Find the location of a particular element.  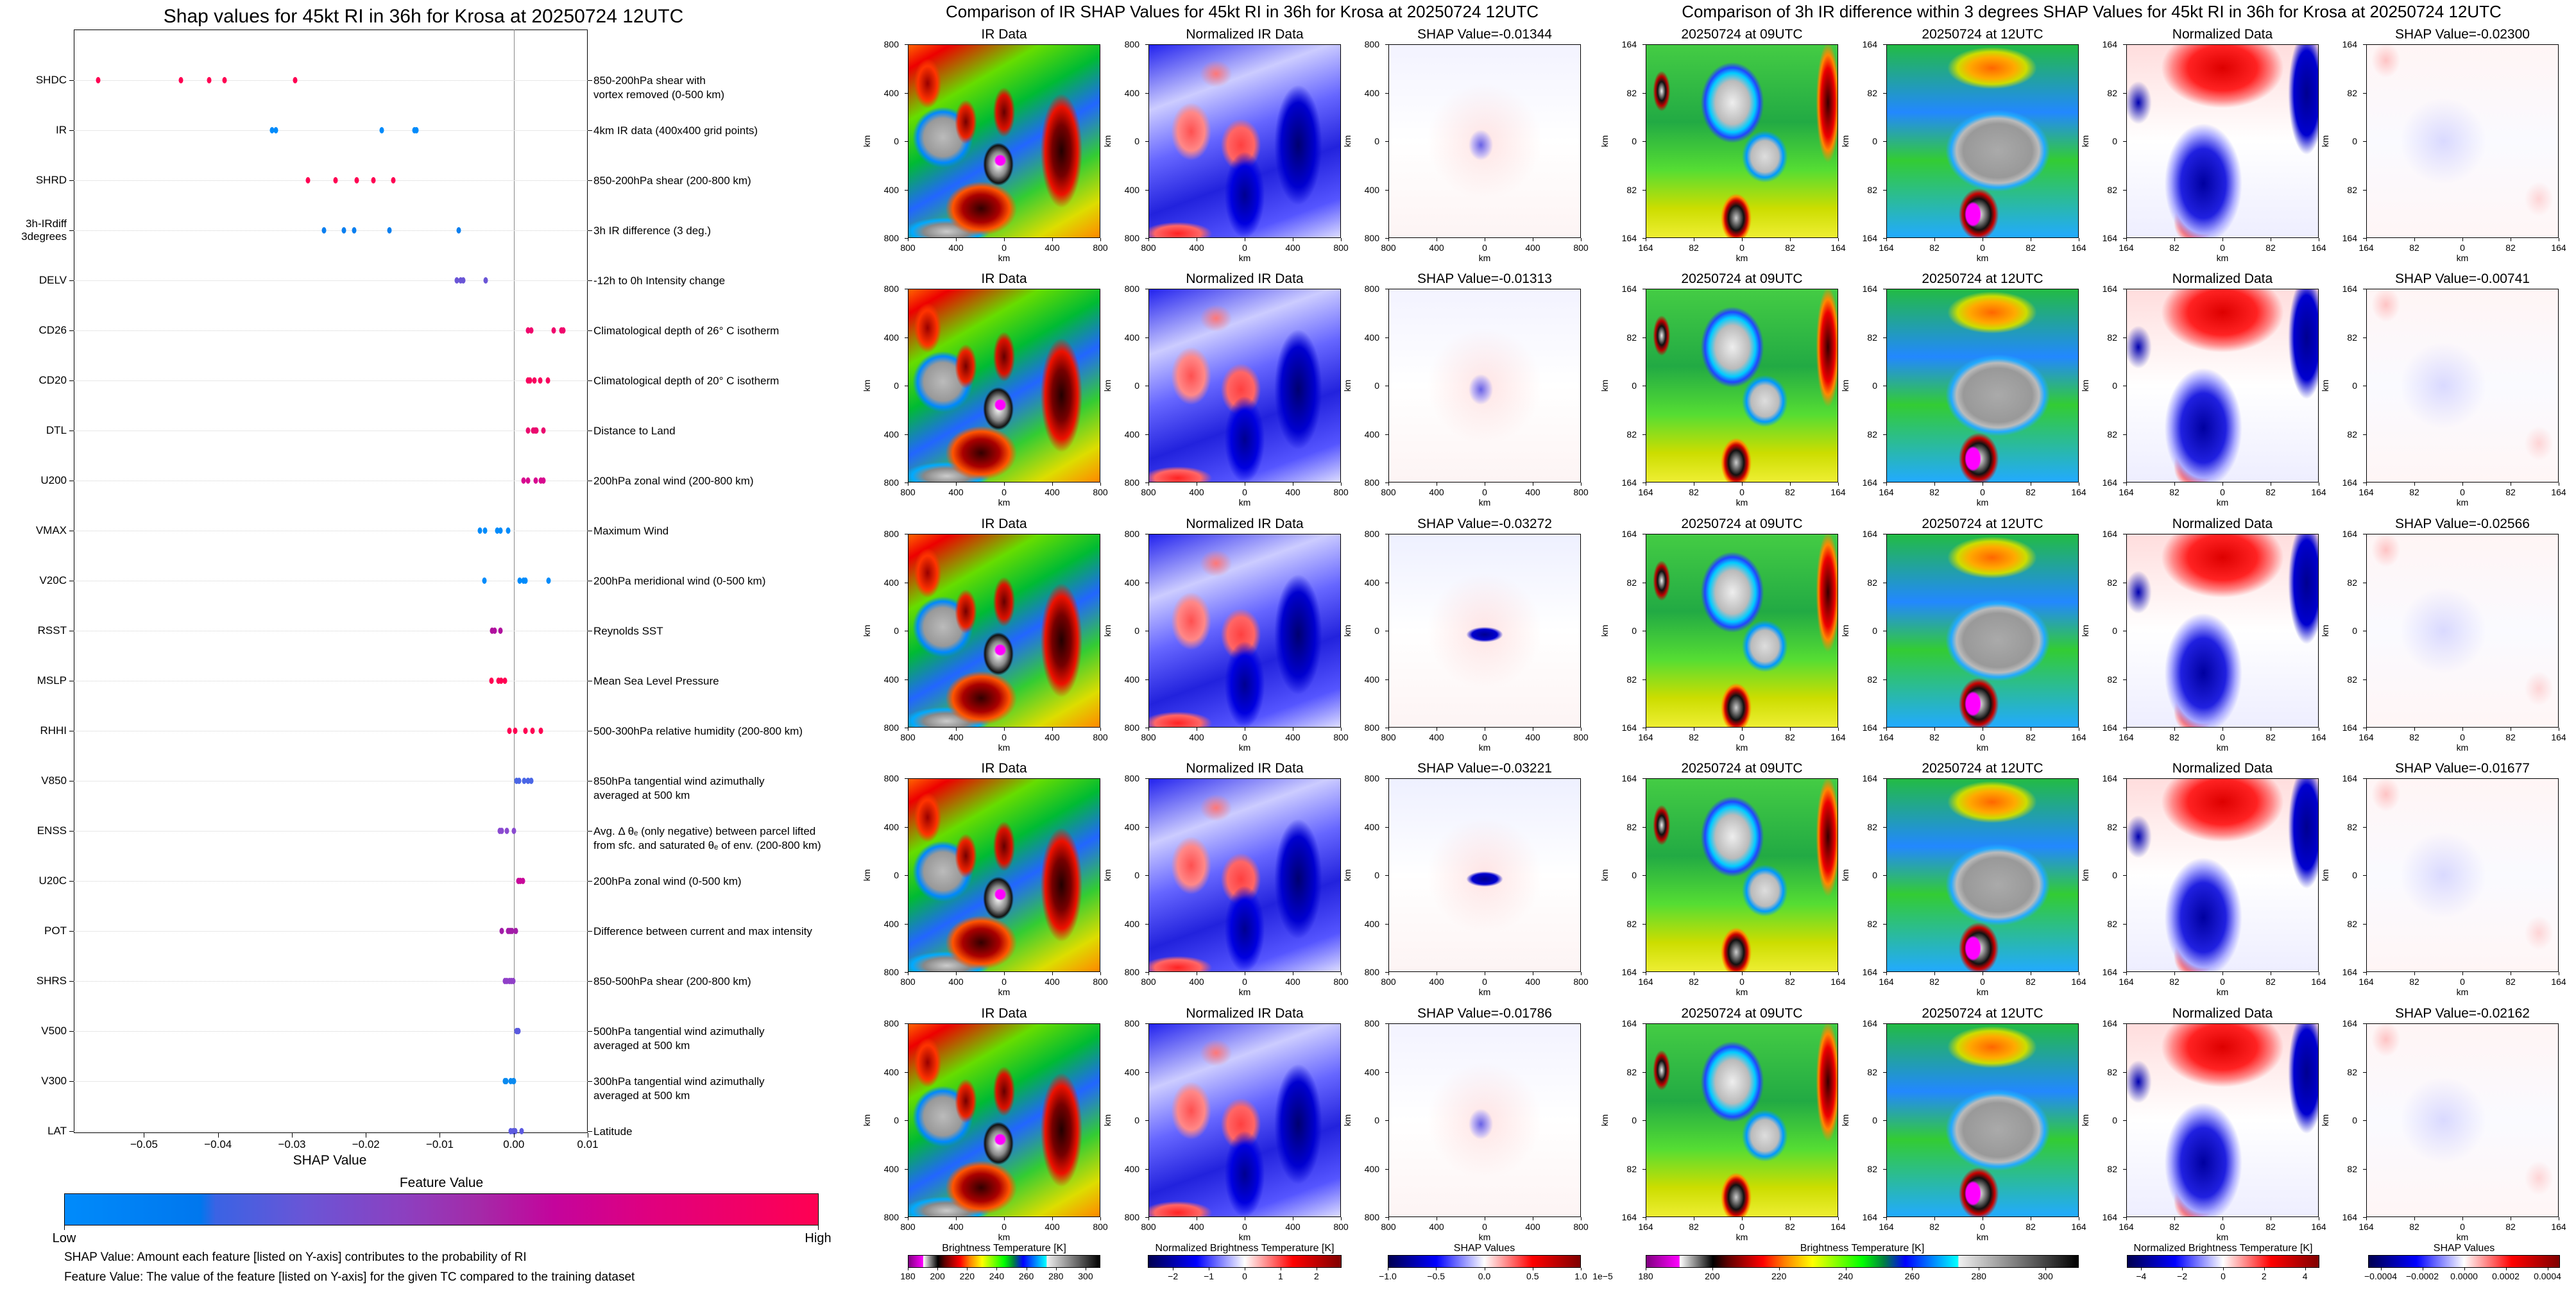

y-axis-label: km is located at coordinates (1107, 630).